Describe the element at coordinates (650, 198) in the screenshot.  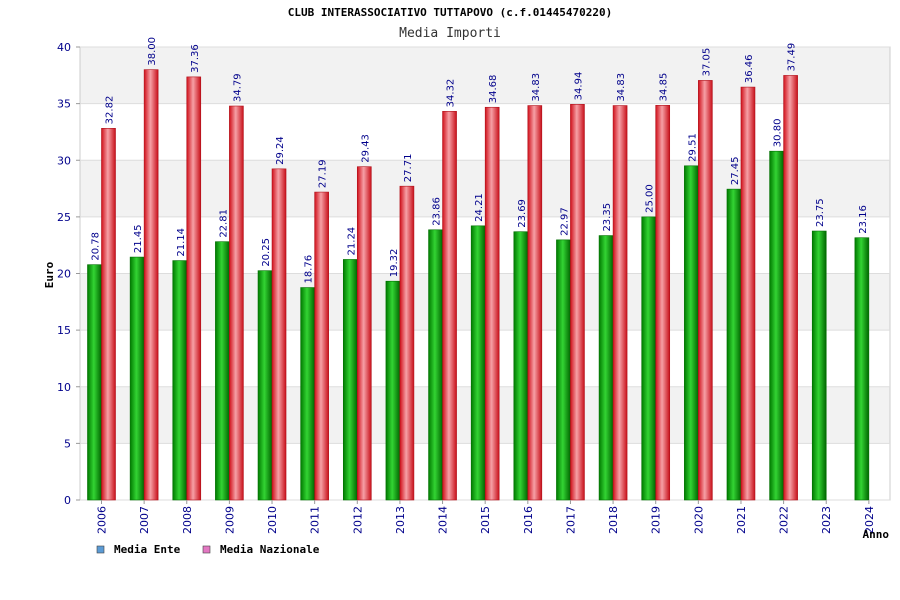
I see `data-label-media-ente-2019: 25.00` at that location.